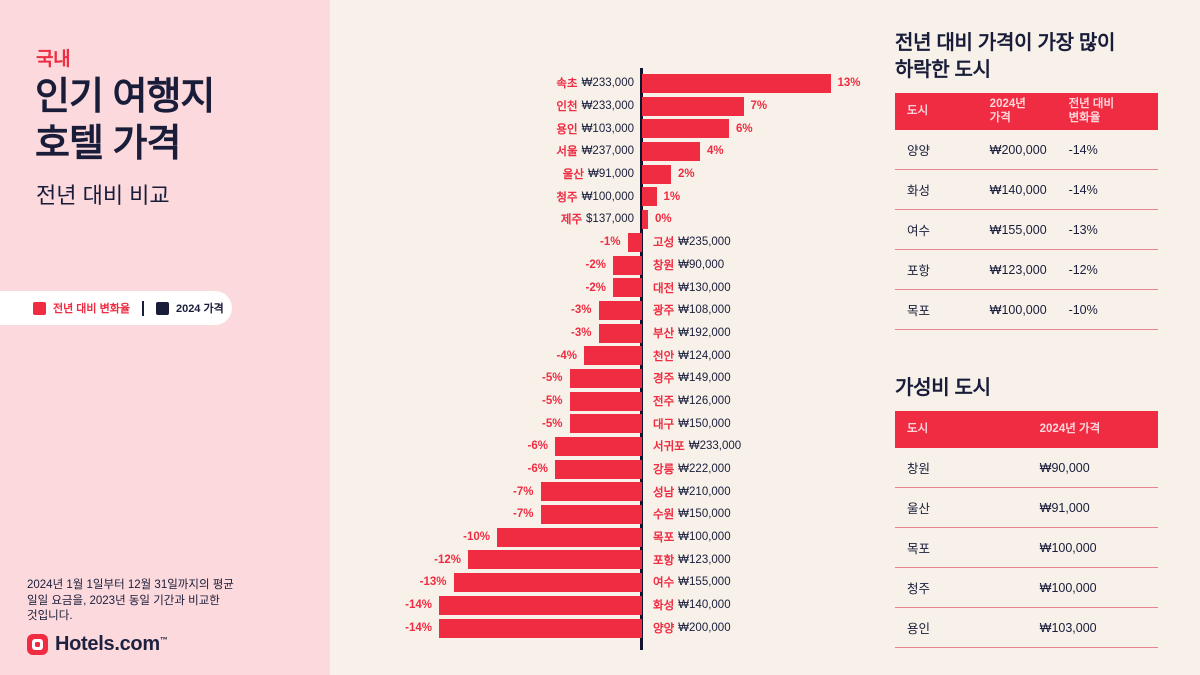 This screenshot has height=675, width=1200. What do you see at coordinates (704, 242) in the screenshot?
I see `city-price: ₩235,000` at bounding box center [704, 242].